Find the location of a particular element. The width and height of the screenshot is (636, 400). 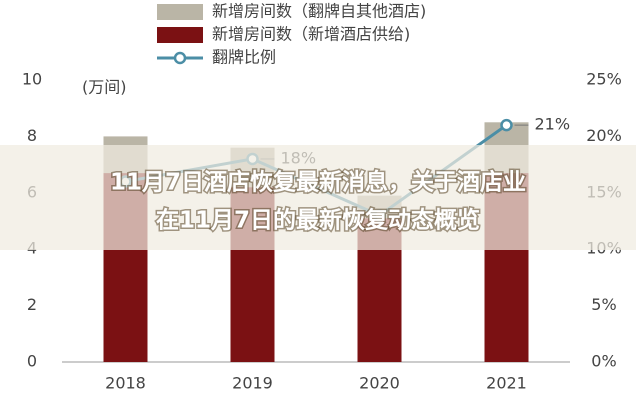

line-marker is located at coordinates (506, 125).